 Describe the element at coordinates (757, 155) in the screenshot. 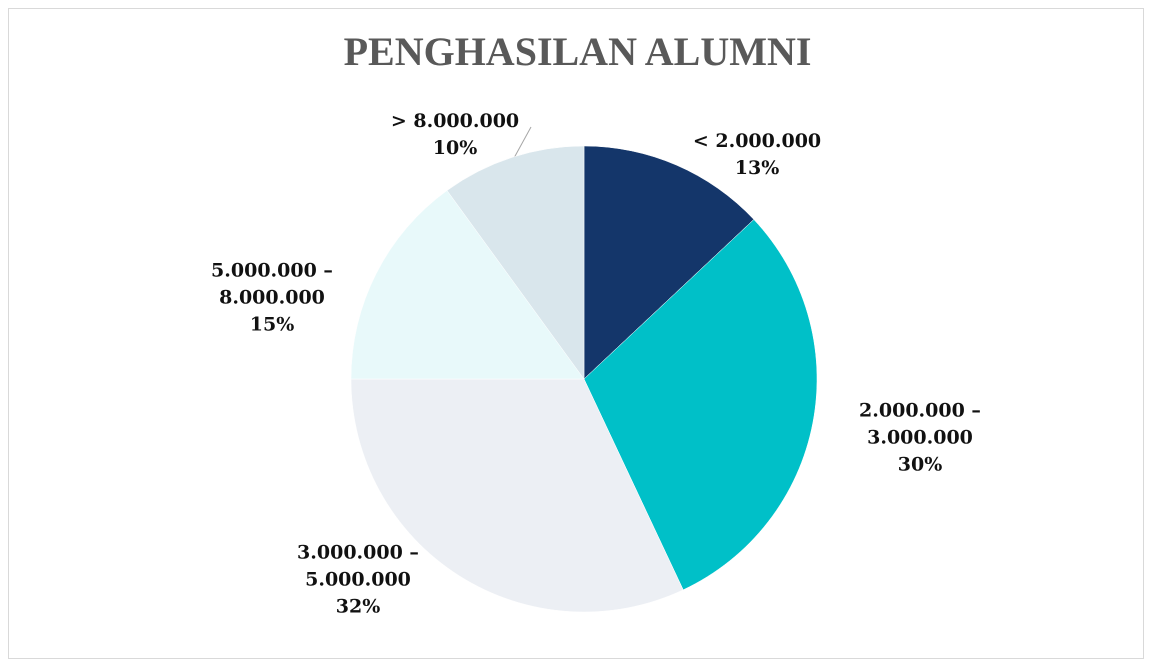

I see `data-label: < 2.000.000 13%` at that location.